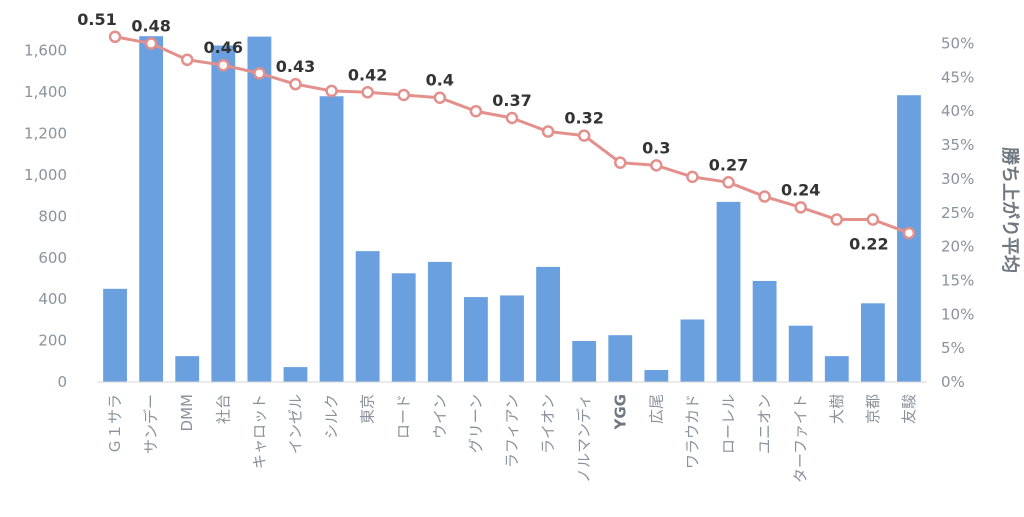 The image size is (1024, 517). I want to click on data-label: 0.46, so click(223, 47).